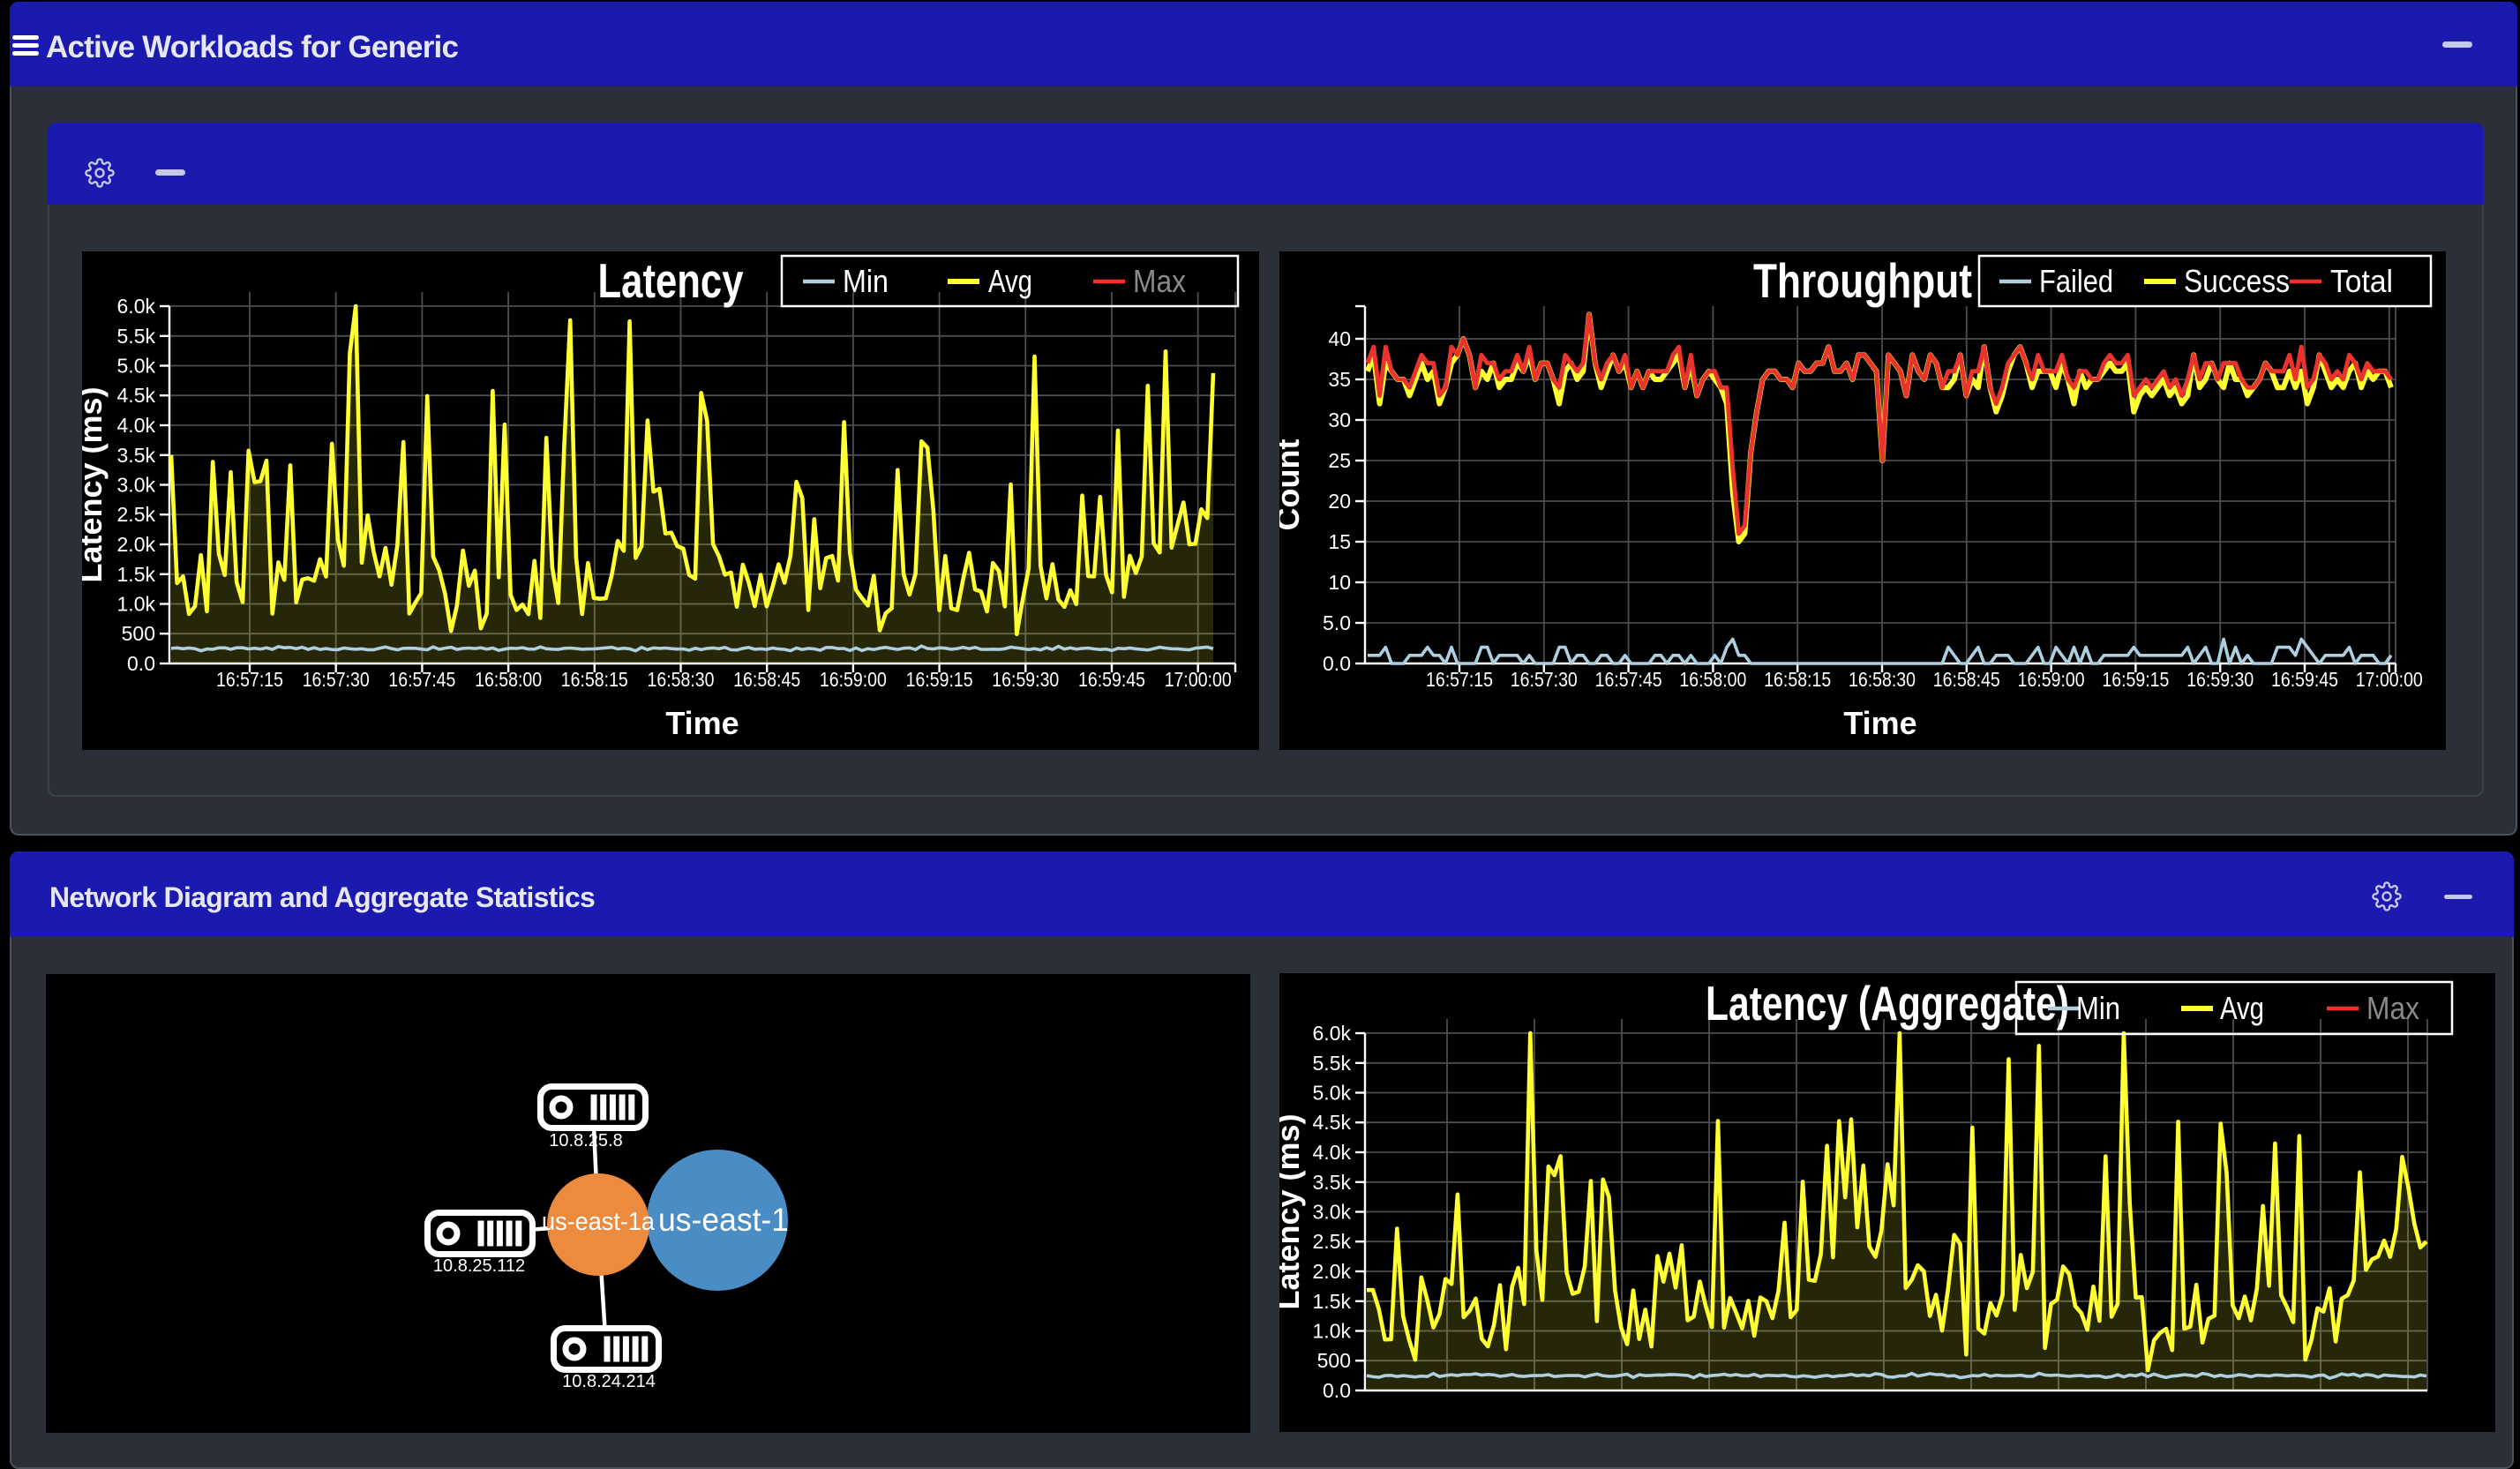  Describe the element at coordinates (2076, 281) in the screenshot. I see `svg-text: Failed` at that location.